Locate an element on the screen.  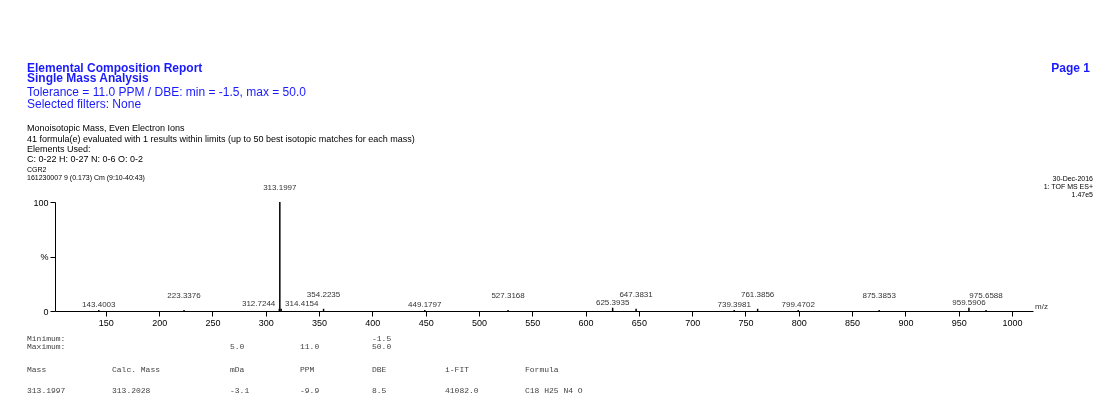
annotation: 799.4702 is located at coordinates (798, 304).